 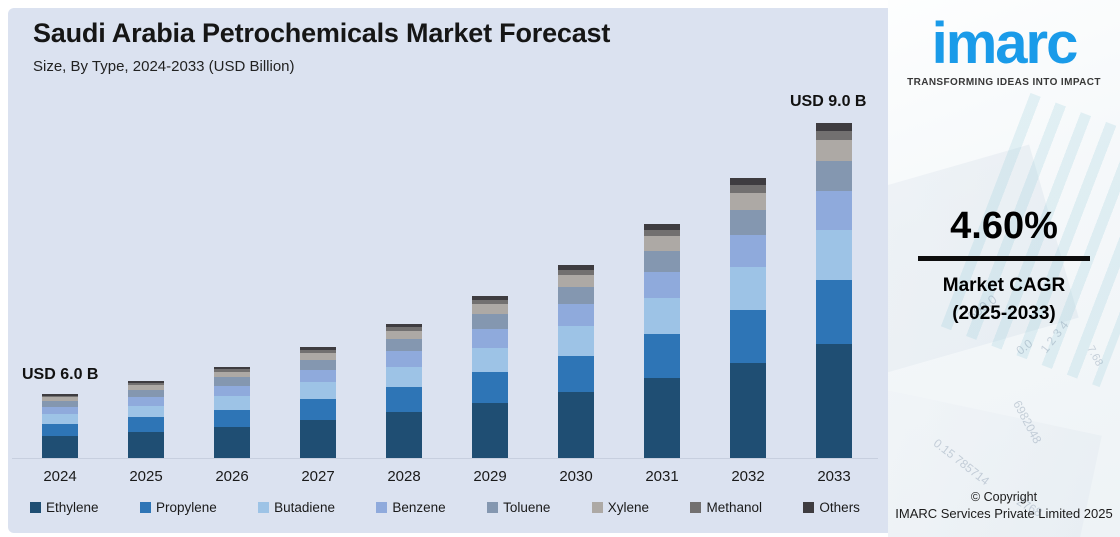 I want to click on watermark-number: 6982048, so click(x=1027, y=422).